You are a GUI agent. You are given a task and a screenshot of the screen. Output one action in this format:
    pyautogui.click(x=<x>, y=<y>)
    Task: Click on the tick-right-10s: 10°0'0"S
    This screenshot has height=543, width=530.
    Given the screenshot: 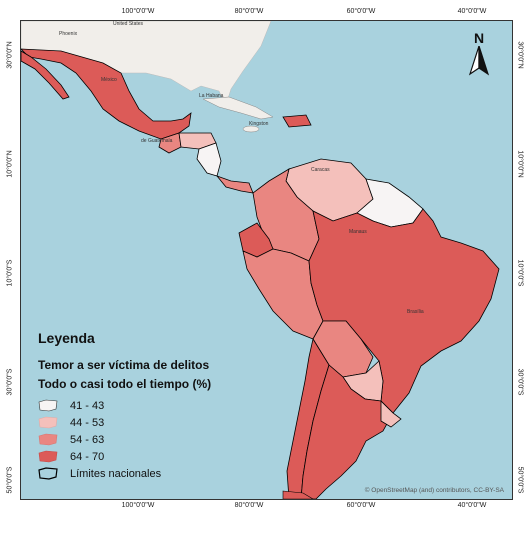 What is the action you would take?
    pyautogui.click(x=520, y=273)
    